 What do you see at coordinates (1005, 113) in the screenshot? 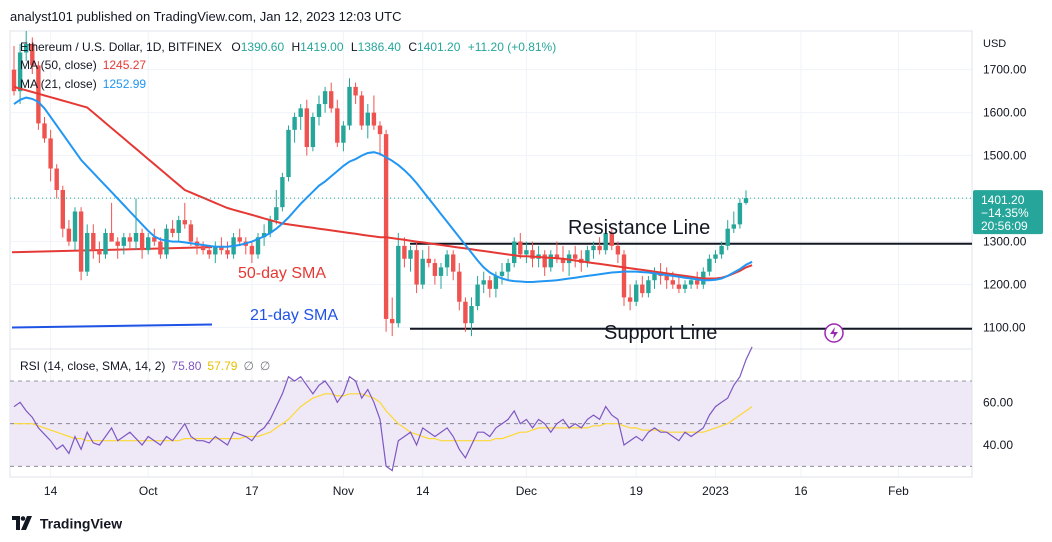
I see `price-tick-label: 1600.00` at bounding box center [1005, 113].